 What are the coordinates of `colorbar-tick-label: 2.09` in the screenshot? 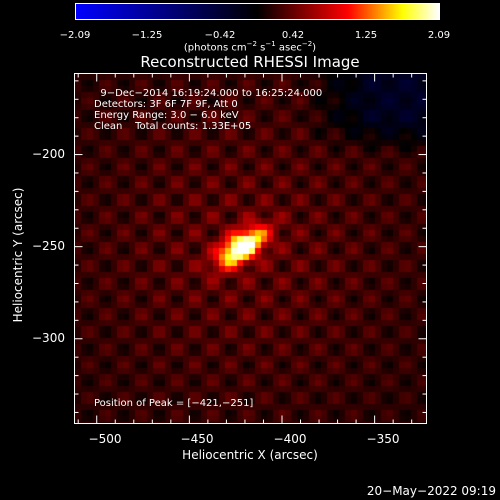 It's located at (439, 35).